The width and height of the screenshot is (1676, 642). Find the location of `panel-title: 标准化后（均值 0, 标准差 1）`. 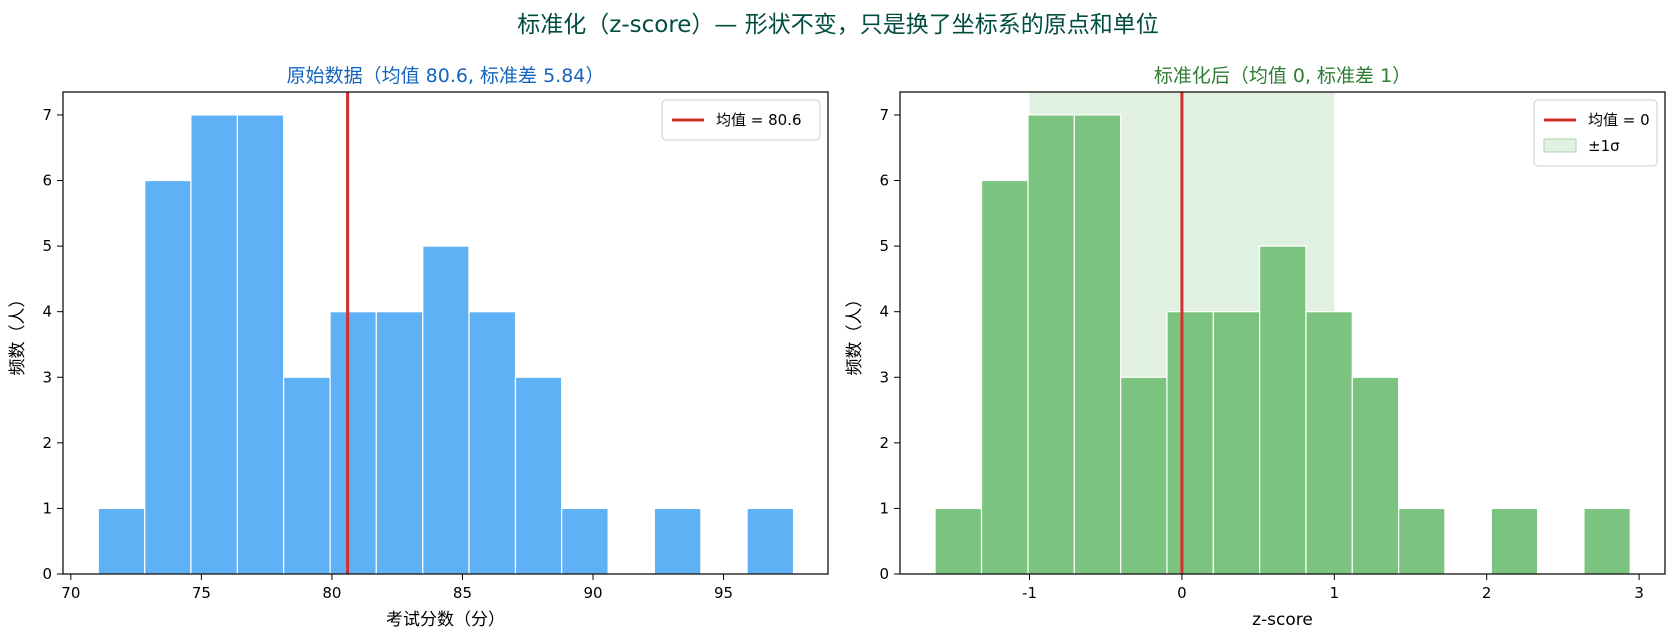

panel-title: 标准化后（均值 0, 标准差 1） is located at coordinates (1282, 76).